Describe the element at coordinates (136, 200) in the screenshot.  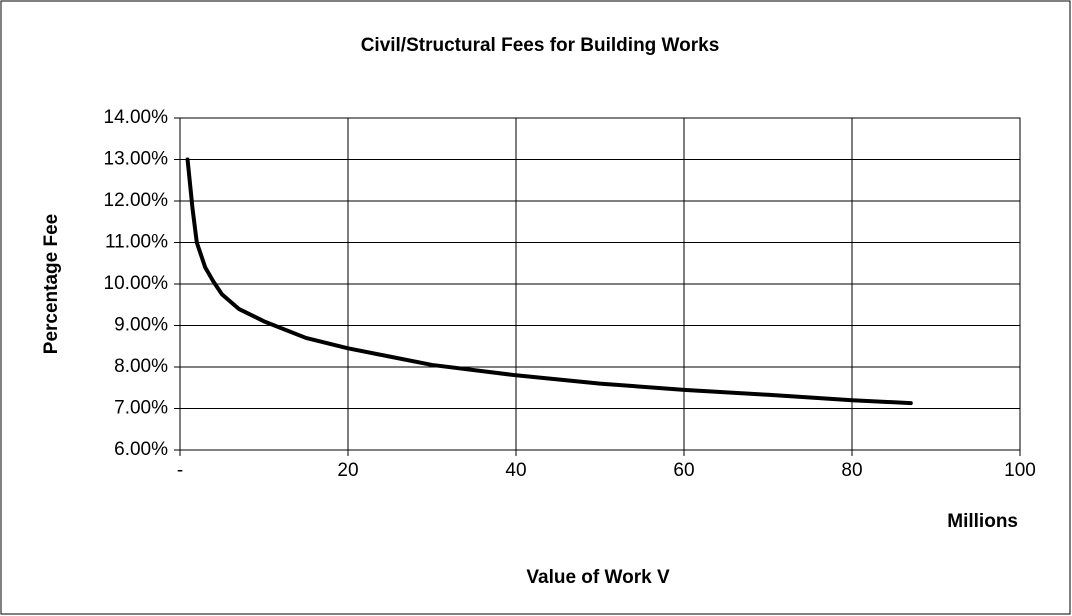
I see `y-tick-label: 12.00%` at that location.